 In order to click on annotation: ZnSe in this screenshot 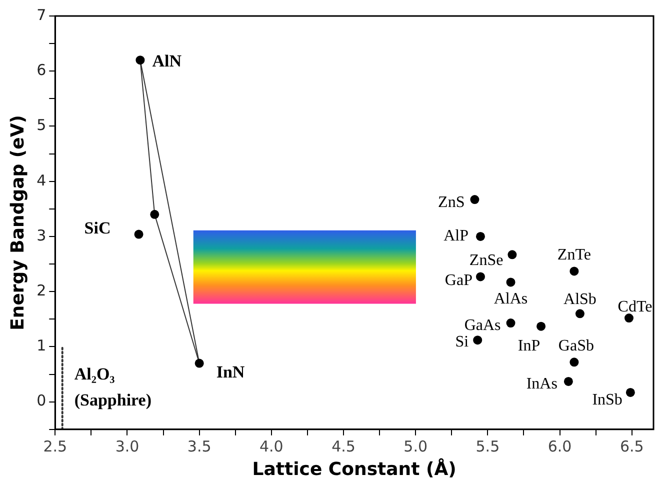, I will do `click(486, 260)`.